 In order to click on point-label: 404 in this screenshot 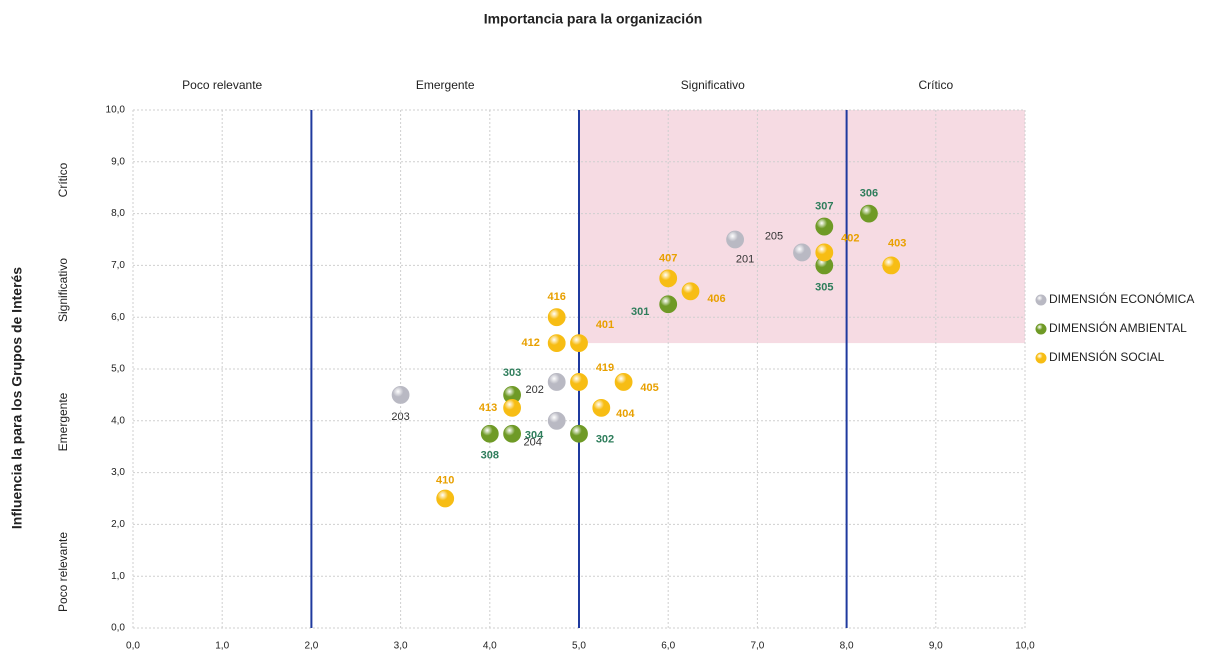, I will do `click(625, 414)`.